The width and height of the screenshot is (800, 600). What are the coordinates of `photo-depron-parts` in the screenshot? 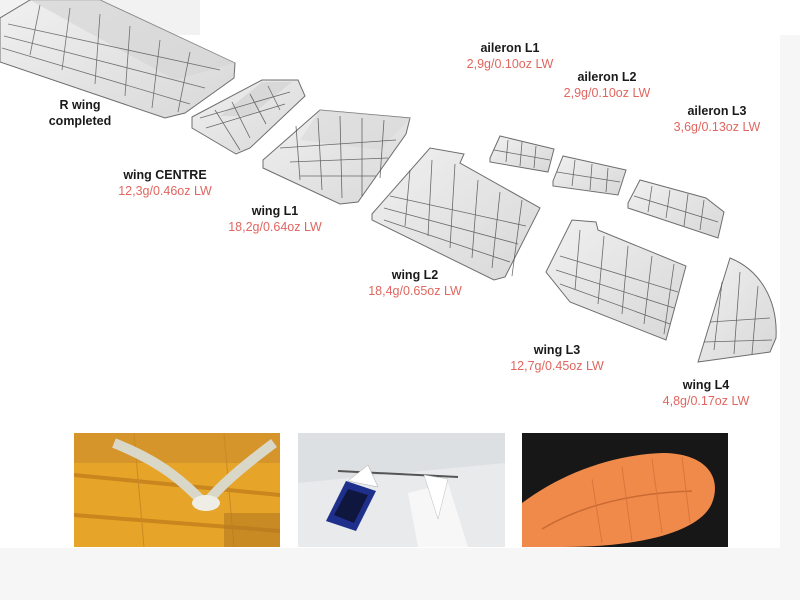 It's located at (401, 490).